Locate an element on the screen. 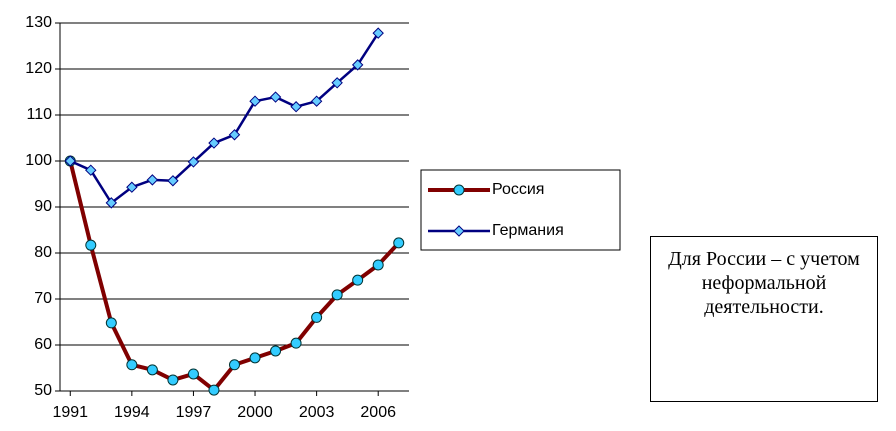  y-tick-label: 100 is located at coordinates (38, 160).